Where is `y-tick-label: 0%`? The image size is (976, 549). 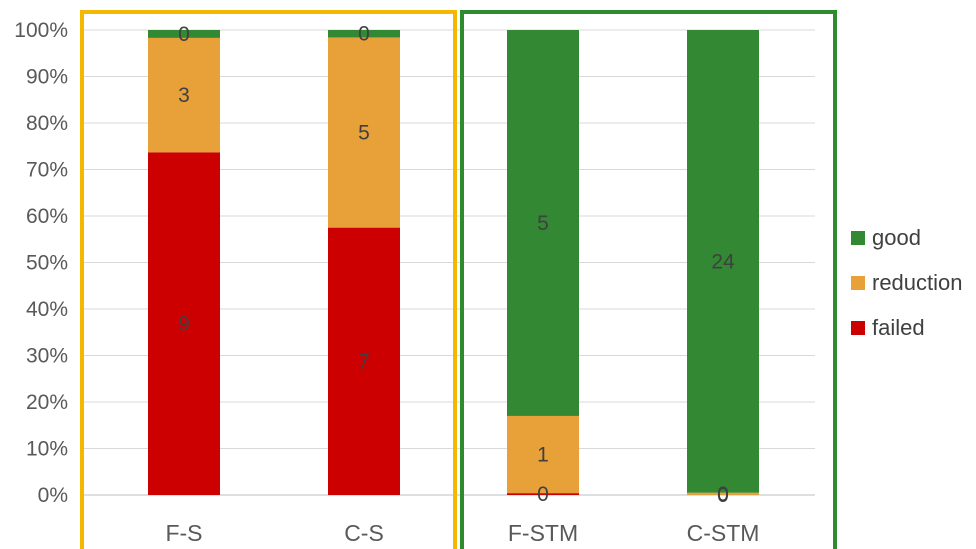 y-tick-label: 0% is located at coordinates (53, 495).